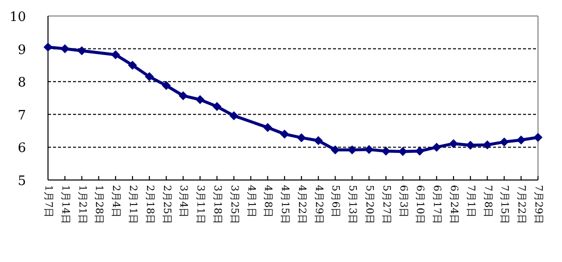 The height and width of the screenshot is (262, 562). What do you see at coordinates (268, 201) in the screenshot?
I see `x-tick-label: 4月8日` at bounding box center [268, 201].